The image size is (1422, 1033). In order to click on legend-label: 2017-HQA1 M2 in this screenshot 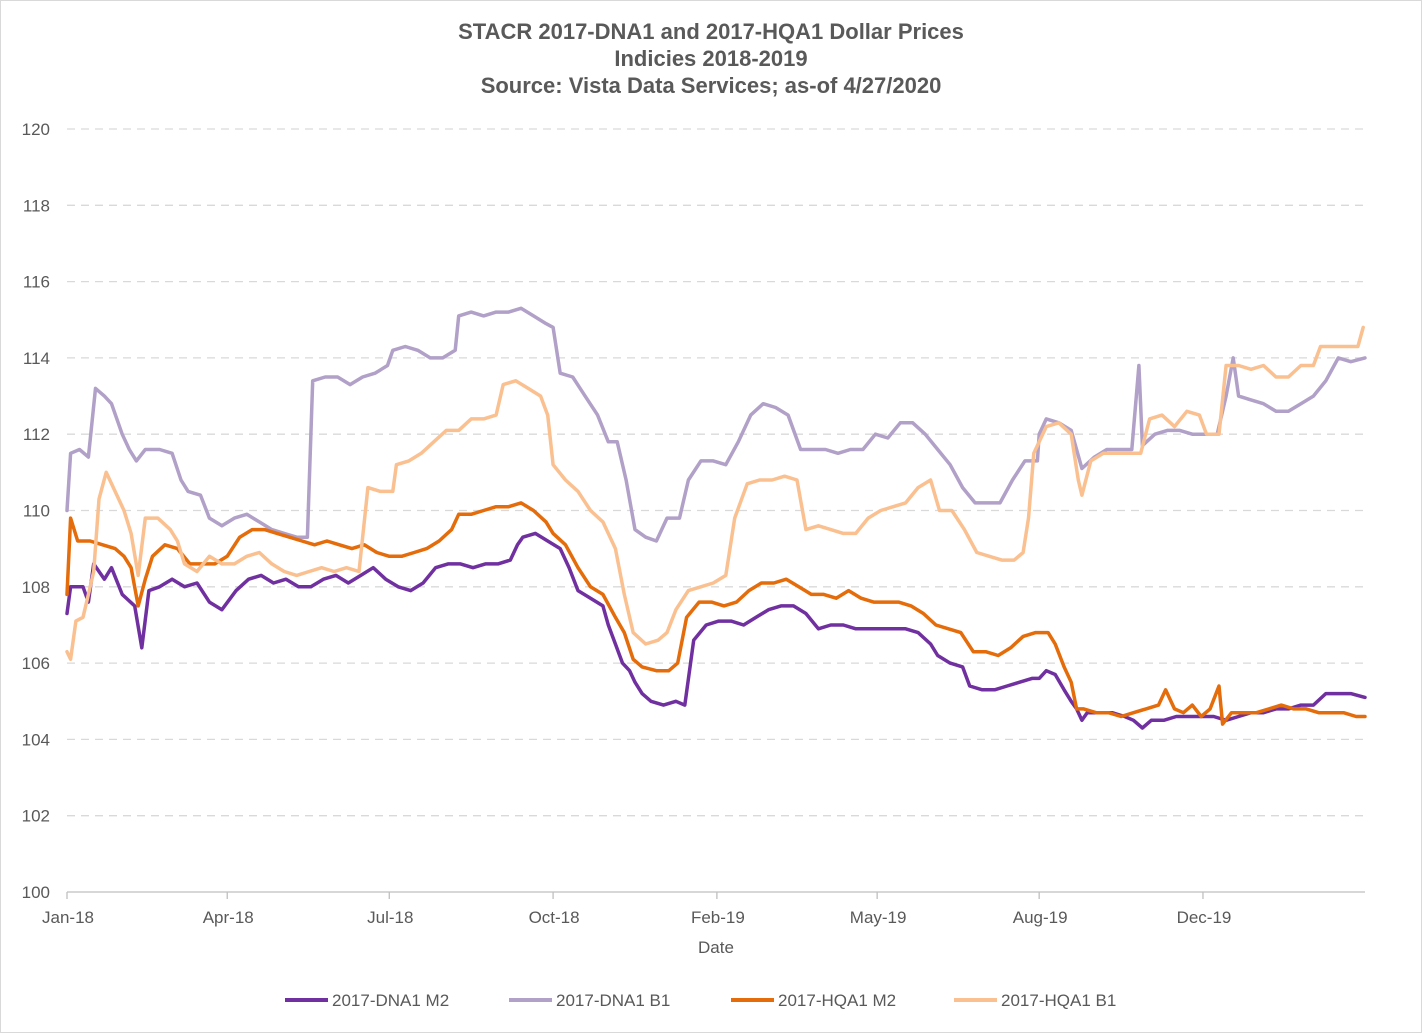, I will do `click(837, 1000)`.